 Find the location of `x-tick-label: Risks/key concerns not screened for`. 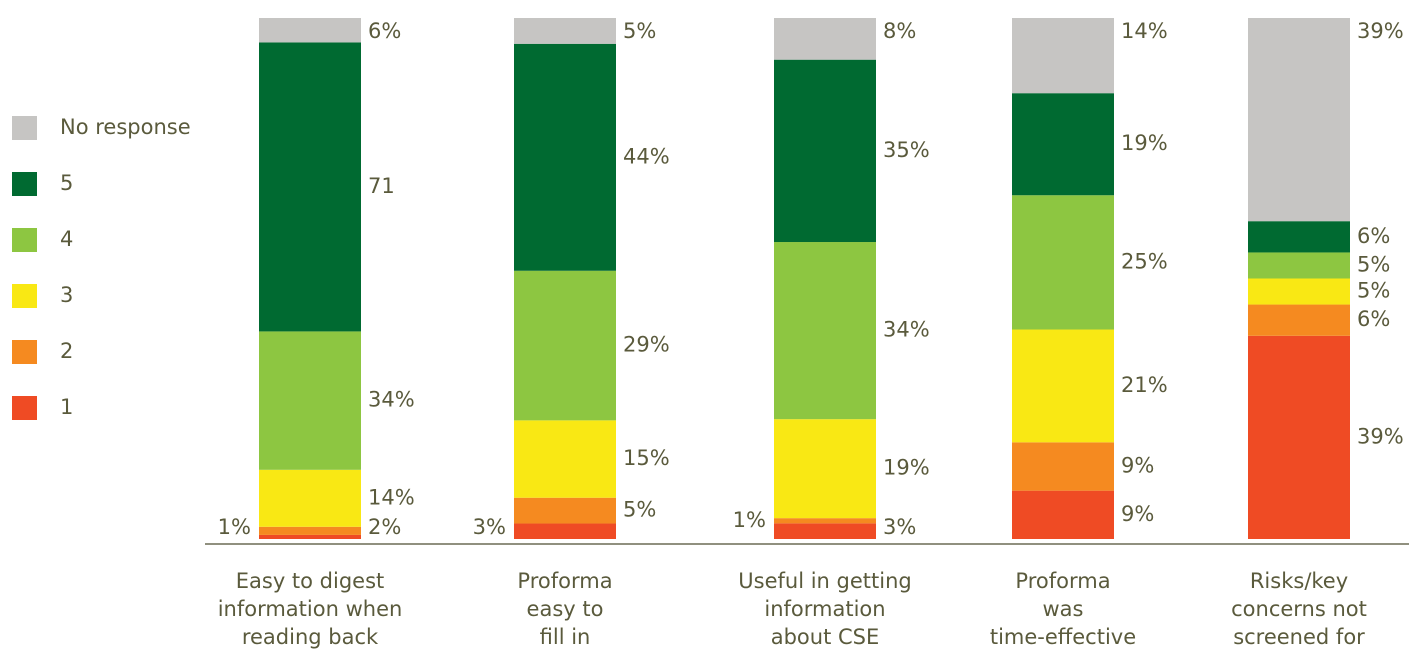

x-tick-label: Risks/key concerns not screened for is located at coordinates (1299, 609).